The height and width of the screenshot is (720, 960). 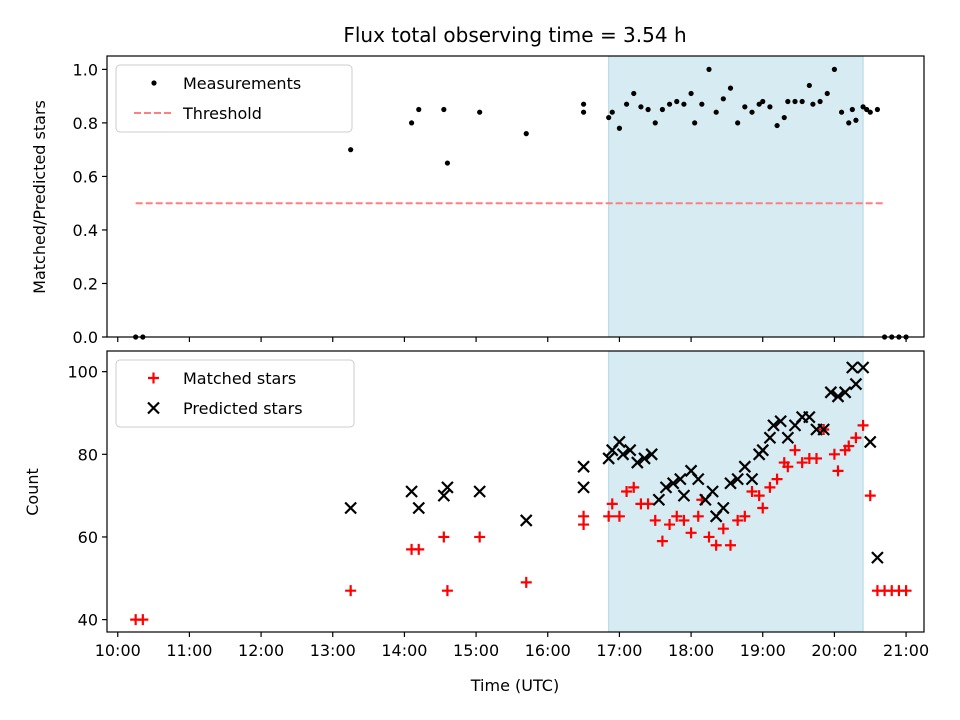 What do you see at coordinates (118, 650) in the screenshot?
I see `x-tick-label: 10:00` at bounding box center [118, 650].